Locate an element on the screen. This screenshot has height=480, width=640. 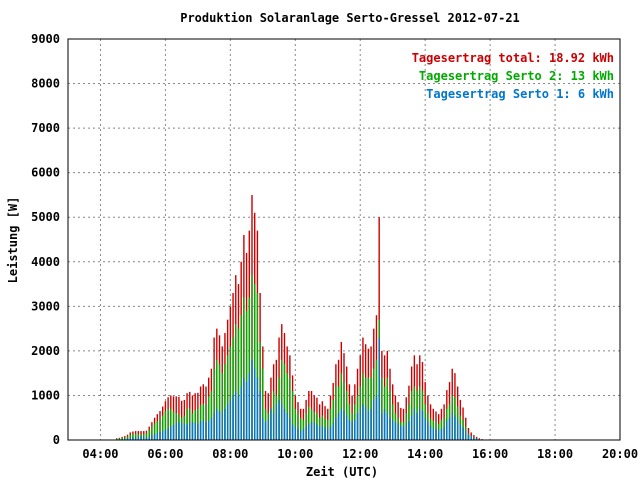
x-tick-label: 06:00 is located at coordinates (165, 454).